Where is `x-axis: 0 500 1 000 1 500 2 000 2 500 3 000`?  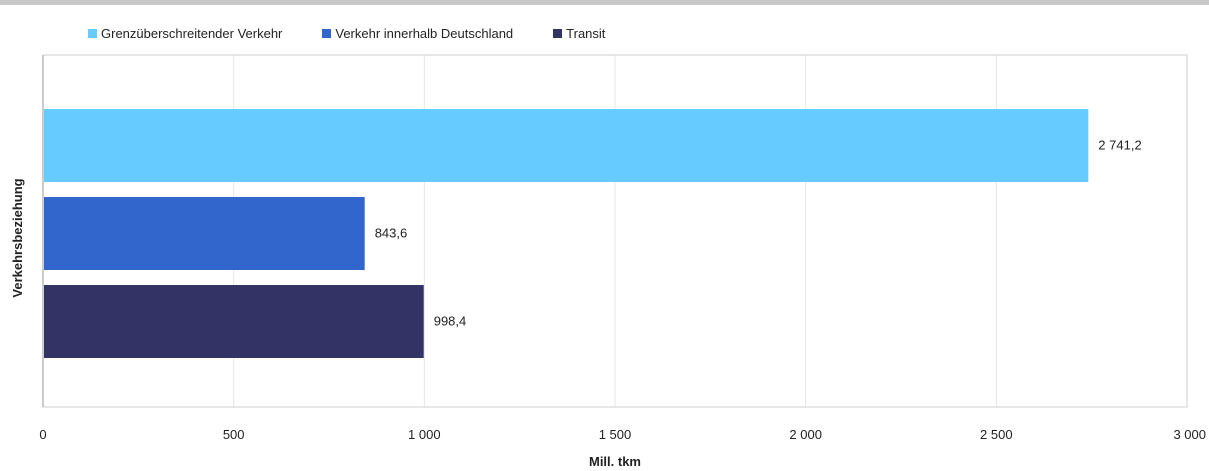
x-axis: 0 500 1 000 1 500 2 000 2 500 3 000 is located at coordinates (622, 434).